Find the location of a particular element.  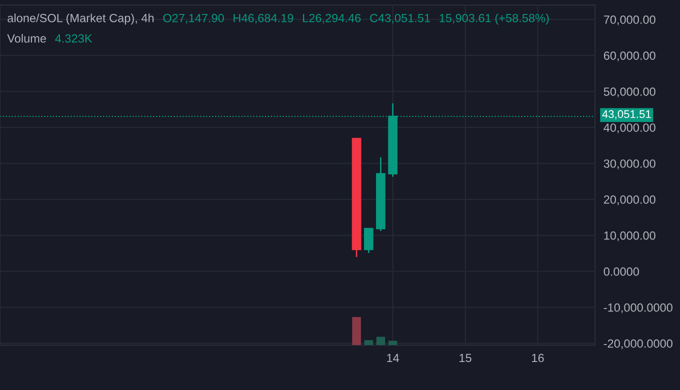

y-tick-label: 70,000.00 is located at coordinates (630, 21).